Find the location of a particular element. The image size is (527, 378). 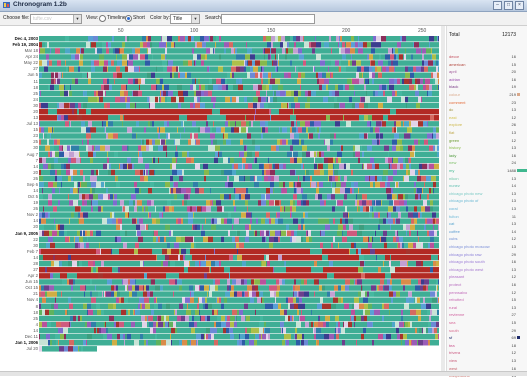

legend-item: chicago photo west 13 is located at coordinates (487, 269).